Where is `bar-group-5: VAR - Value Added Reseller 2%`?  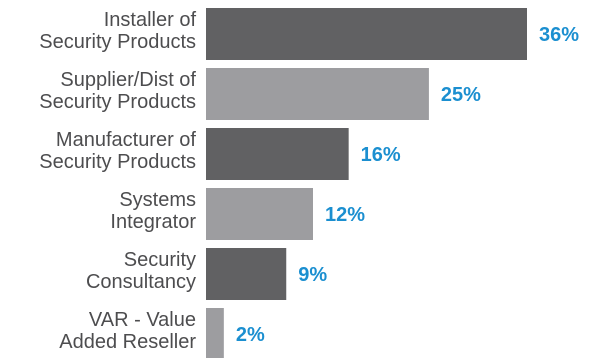 bar-group-5: VAR - Value Added Reseller 2% is located at coordinates (162, 333).